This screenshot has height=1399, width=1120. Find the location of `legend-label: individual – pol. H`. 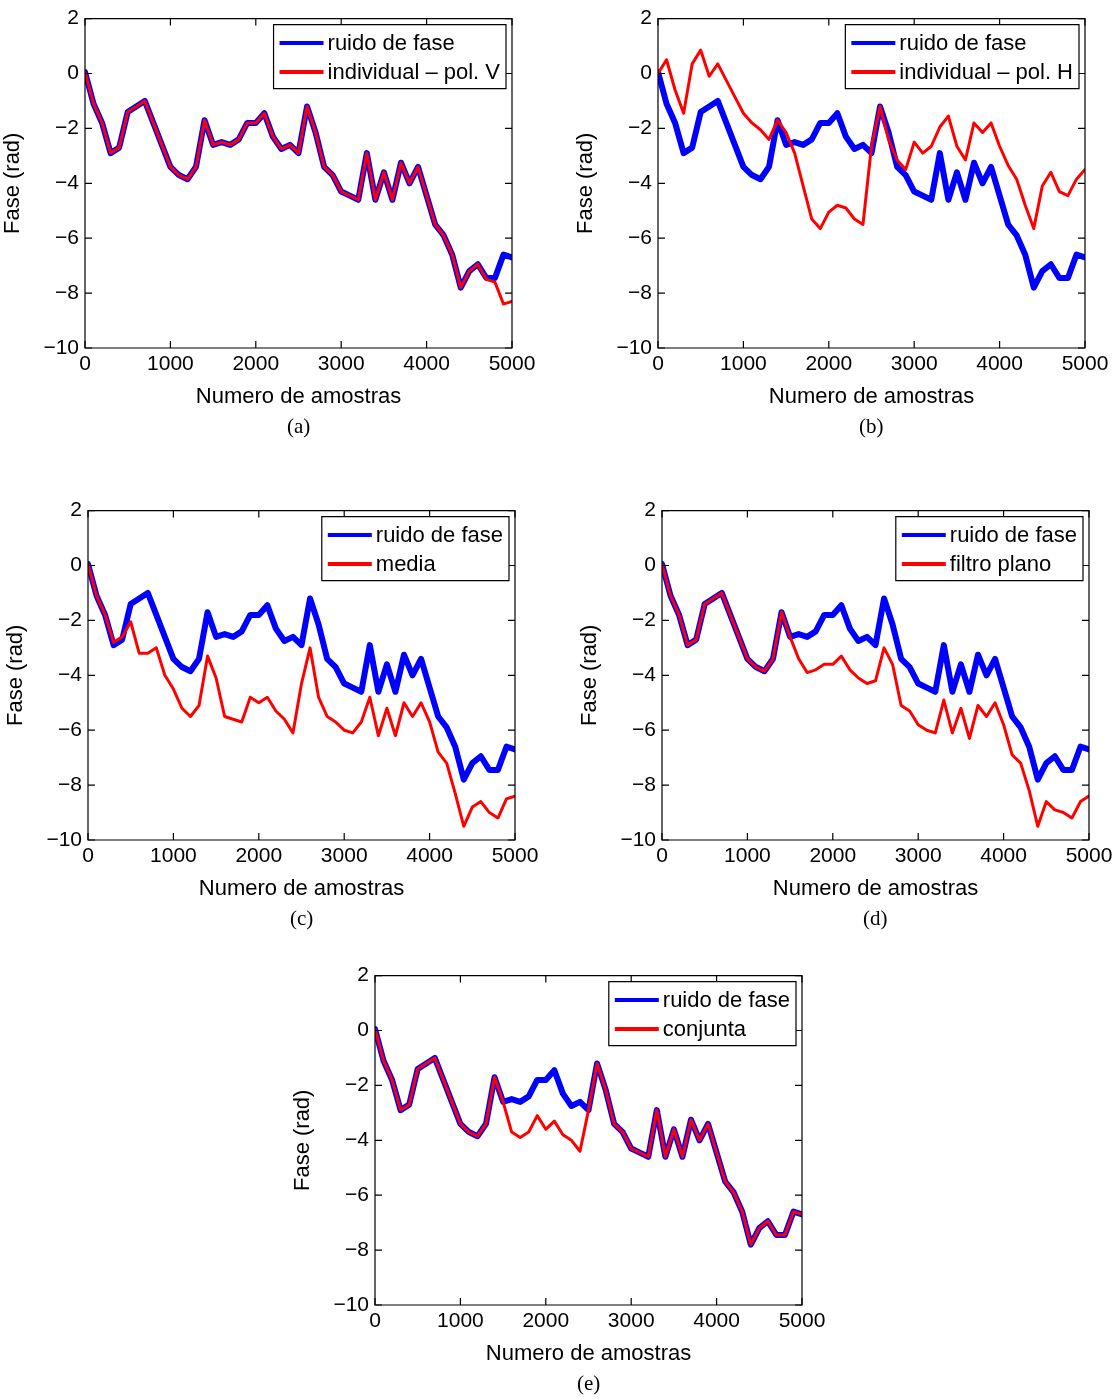

legend-label: individual – pol. H is located at coordinates (986, 72).